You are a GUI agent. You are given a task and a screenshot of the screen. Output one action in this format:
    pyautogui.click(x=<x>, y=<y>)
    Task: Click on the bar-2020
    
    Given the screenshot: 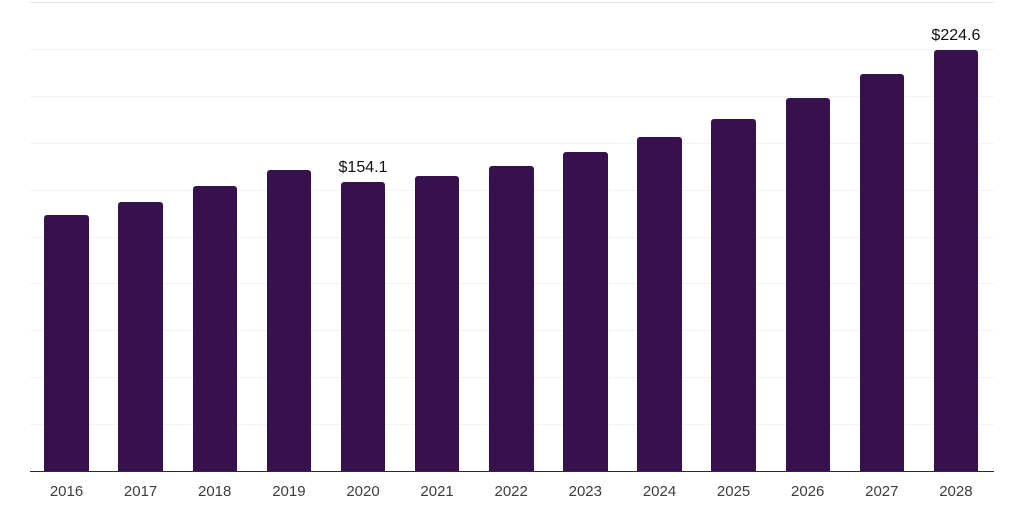 What is the action you would take?
    pyautogui.click(x=363, y=326)
    